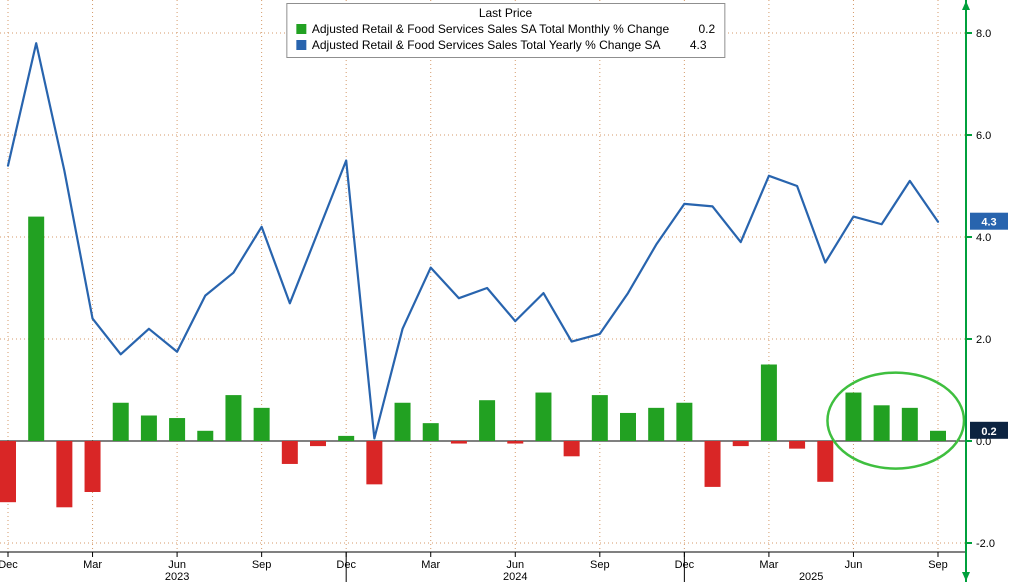 Image resolution: width=1011 pixels, height=582 pixels. Describe the element at coordinates (983, 340) in the screenshot. I see `y-tick-label: 2.0` at that location.